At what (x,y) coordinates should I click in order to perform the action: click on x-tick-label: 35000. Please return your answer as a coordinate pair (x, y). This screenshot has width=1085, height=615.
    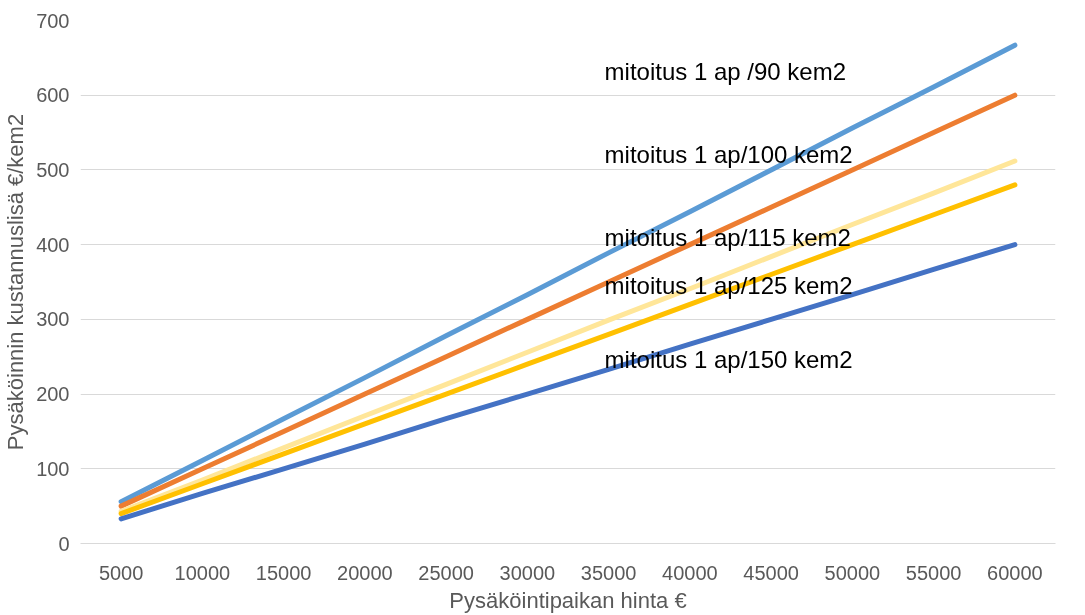
    Looking at the image, I should click on (608, 572).